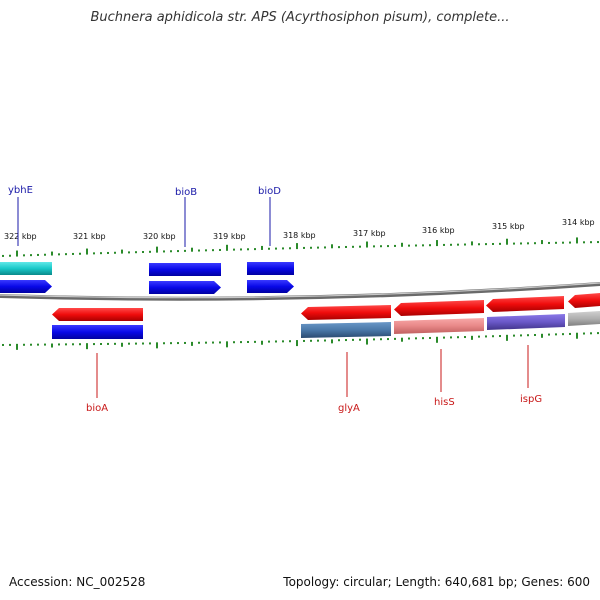 The width and height of the screenshot is (600, 600). What do you see at coordinates (97, 332) in the screenshot?
I see `bioA-feature-outer` at bounding box center [97, 332].